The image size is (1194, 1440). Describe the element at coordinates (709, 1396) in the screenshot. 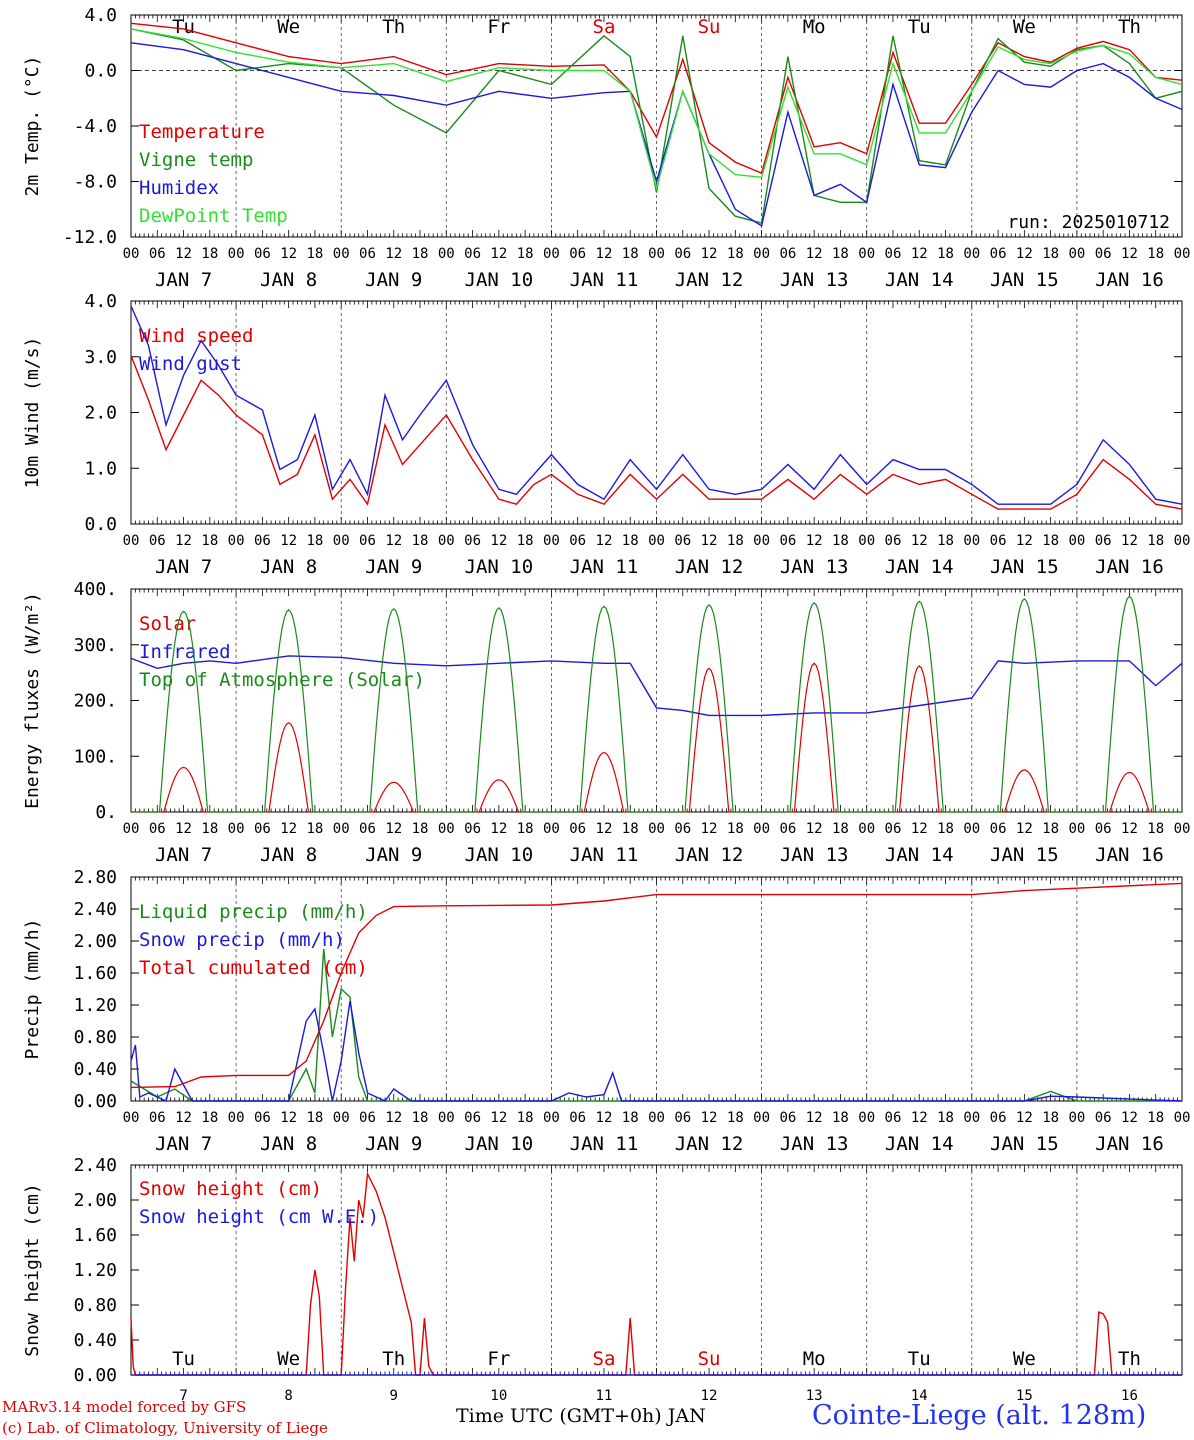

I see `day-number-label: 12` at that location.